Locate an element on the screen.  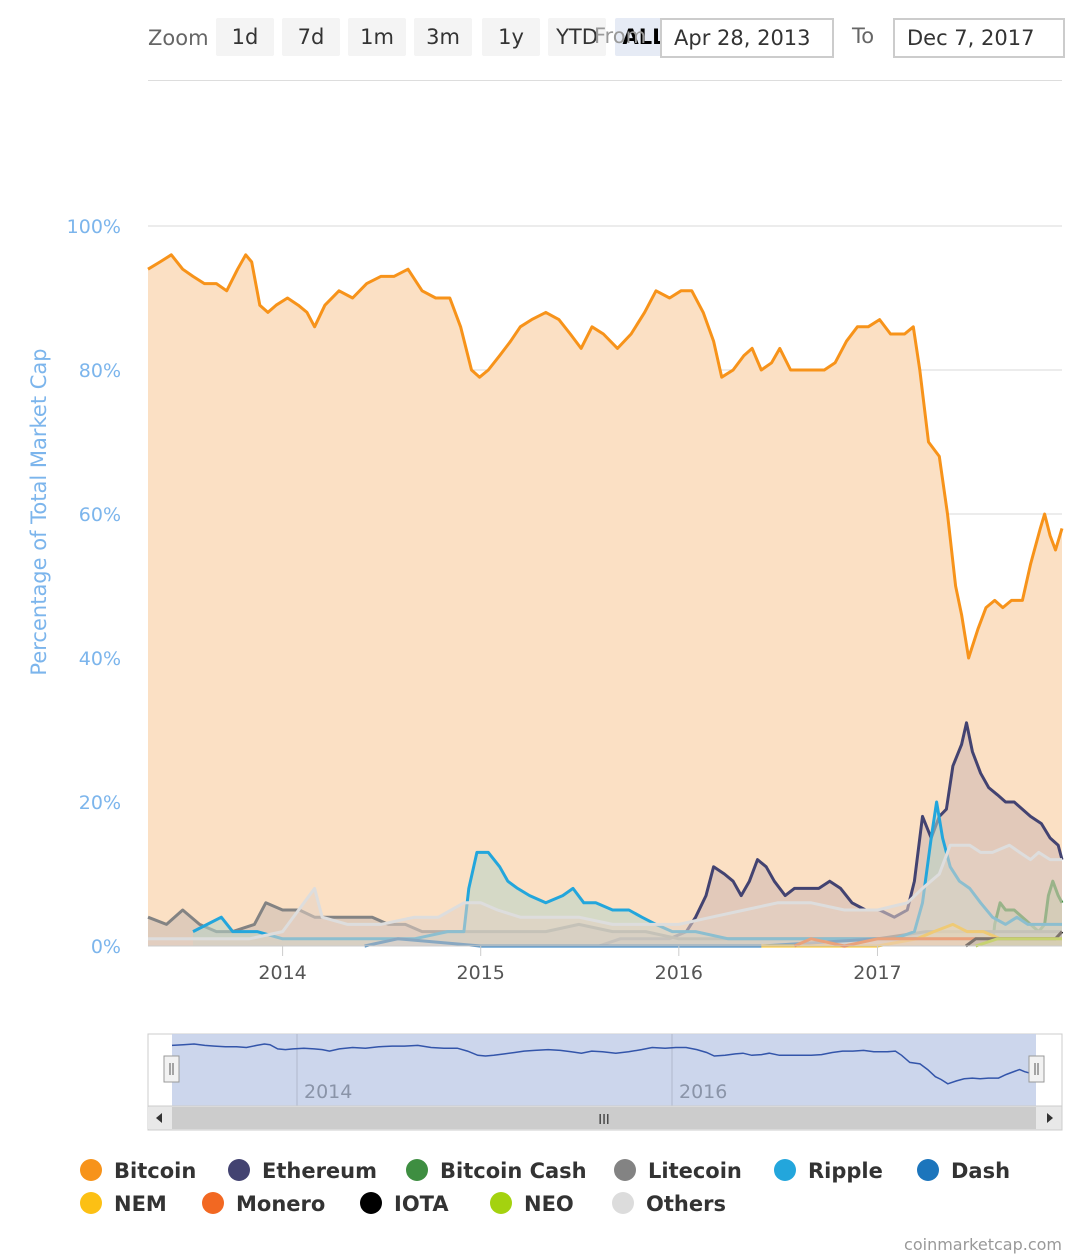
y-axis-label: Percentage of Total Market Cap is located at coordinates (39, 511).